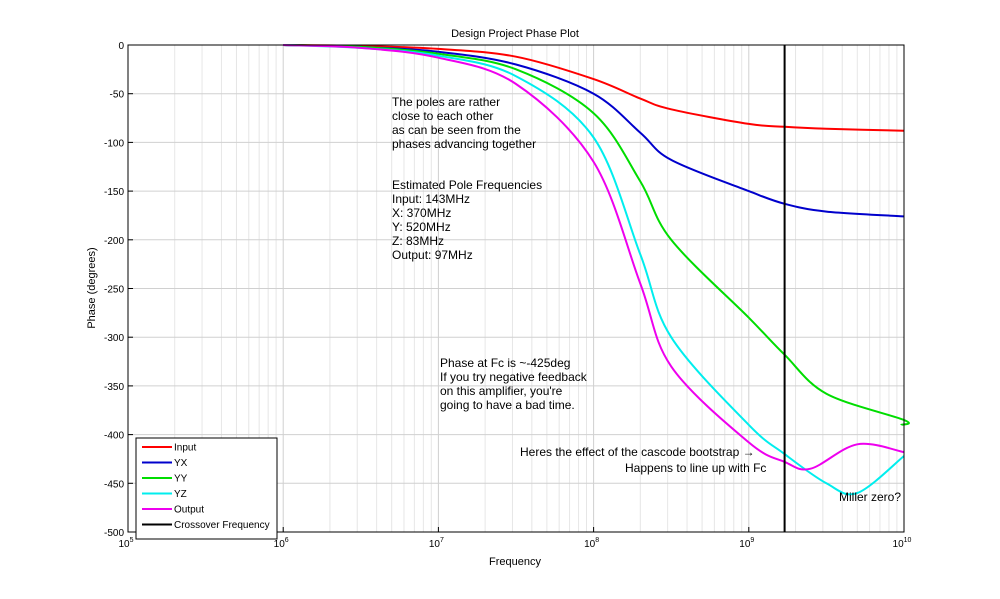 This screenshot has height=599, width=1000. I want to click on y-tick-labels: 0 -50 -100 -150 -200 -250 -300 -350 -400 -450 -500, so click(118, 290).